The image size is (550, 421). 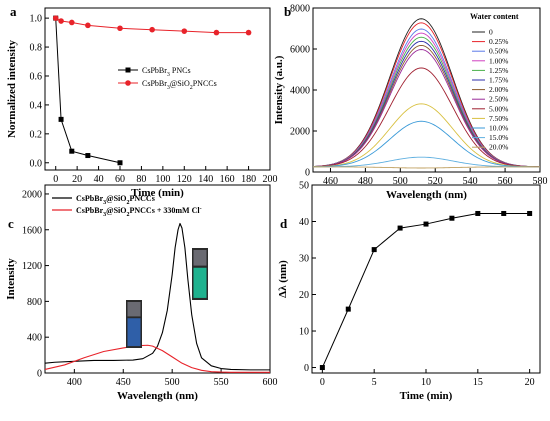 I want to click on legend-label: CsPbBr3@SiO2PNCCs, so click(x=115, y=200).